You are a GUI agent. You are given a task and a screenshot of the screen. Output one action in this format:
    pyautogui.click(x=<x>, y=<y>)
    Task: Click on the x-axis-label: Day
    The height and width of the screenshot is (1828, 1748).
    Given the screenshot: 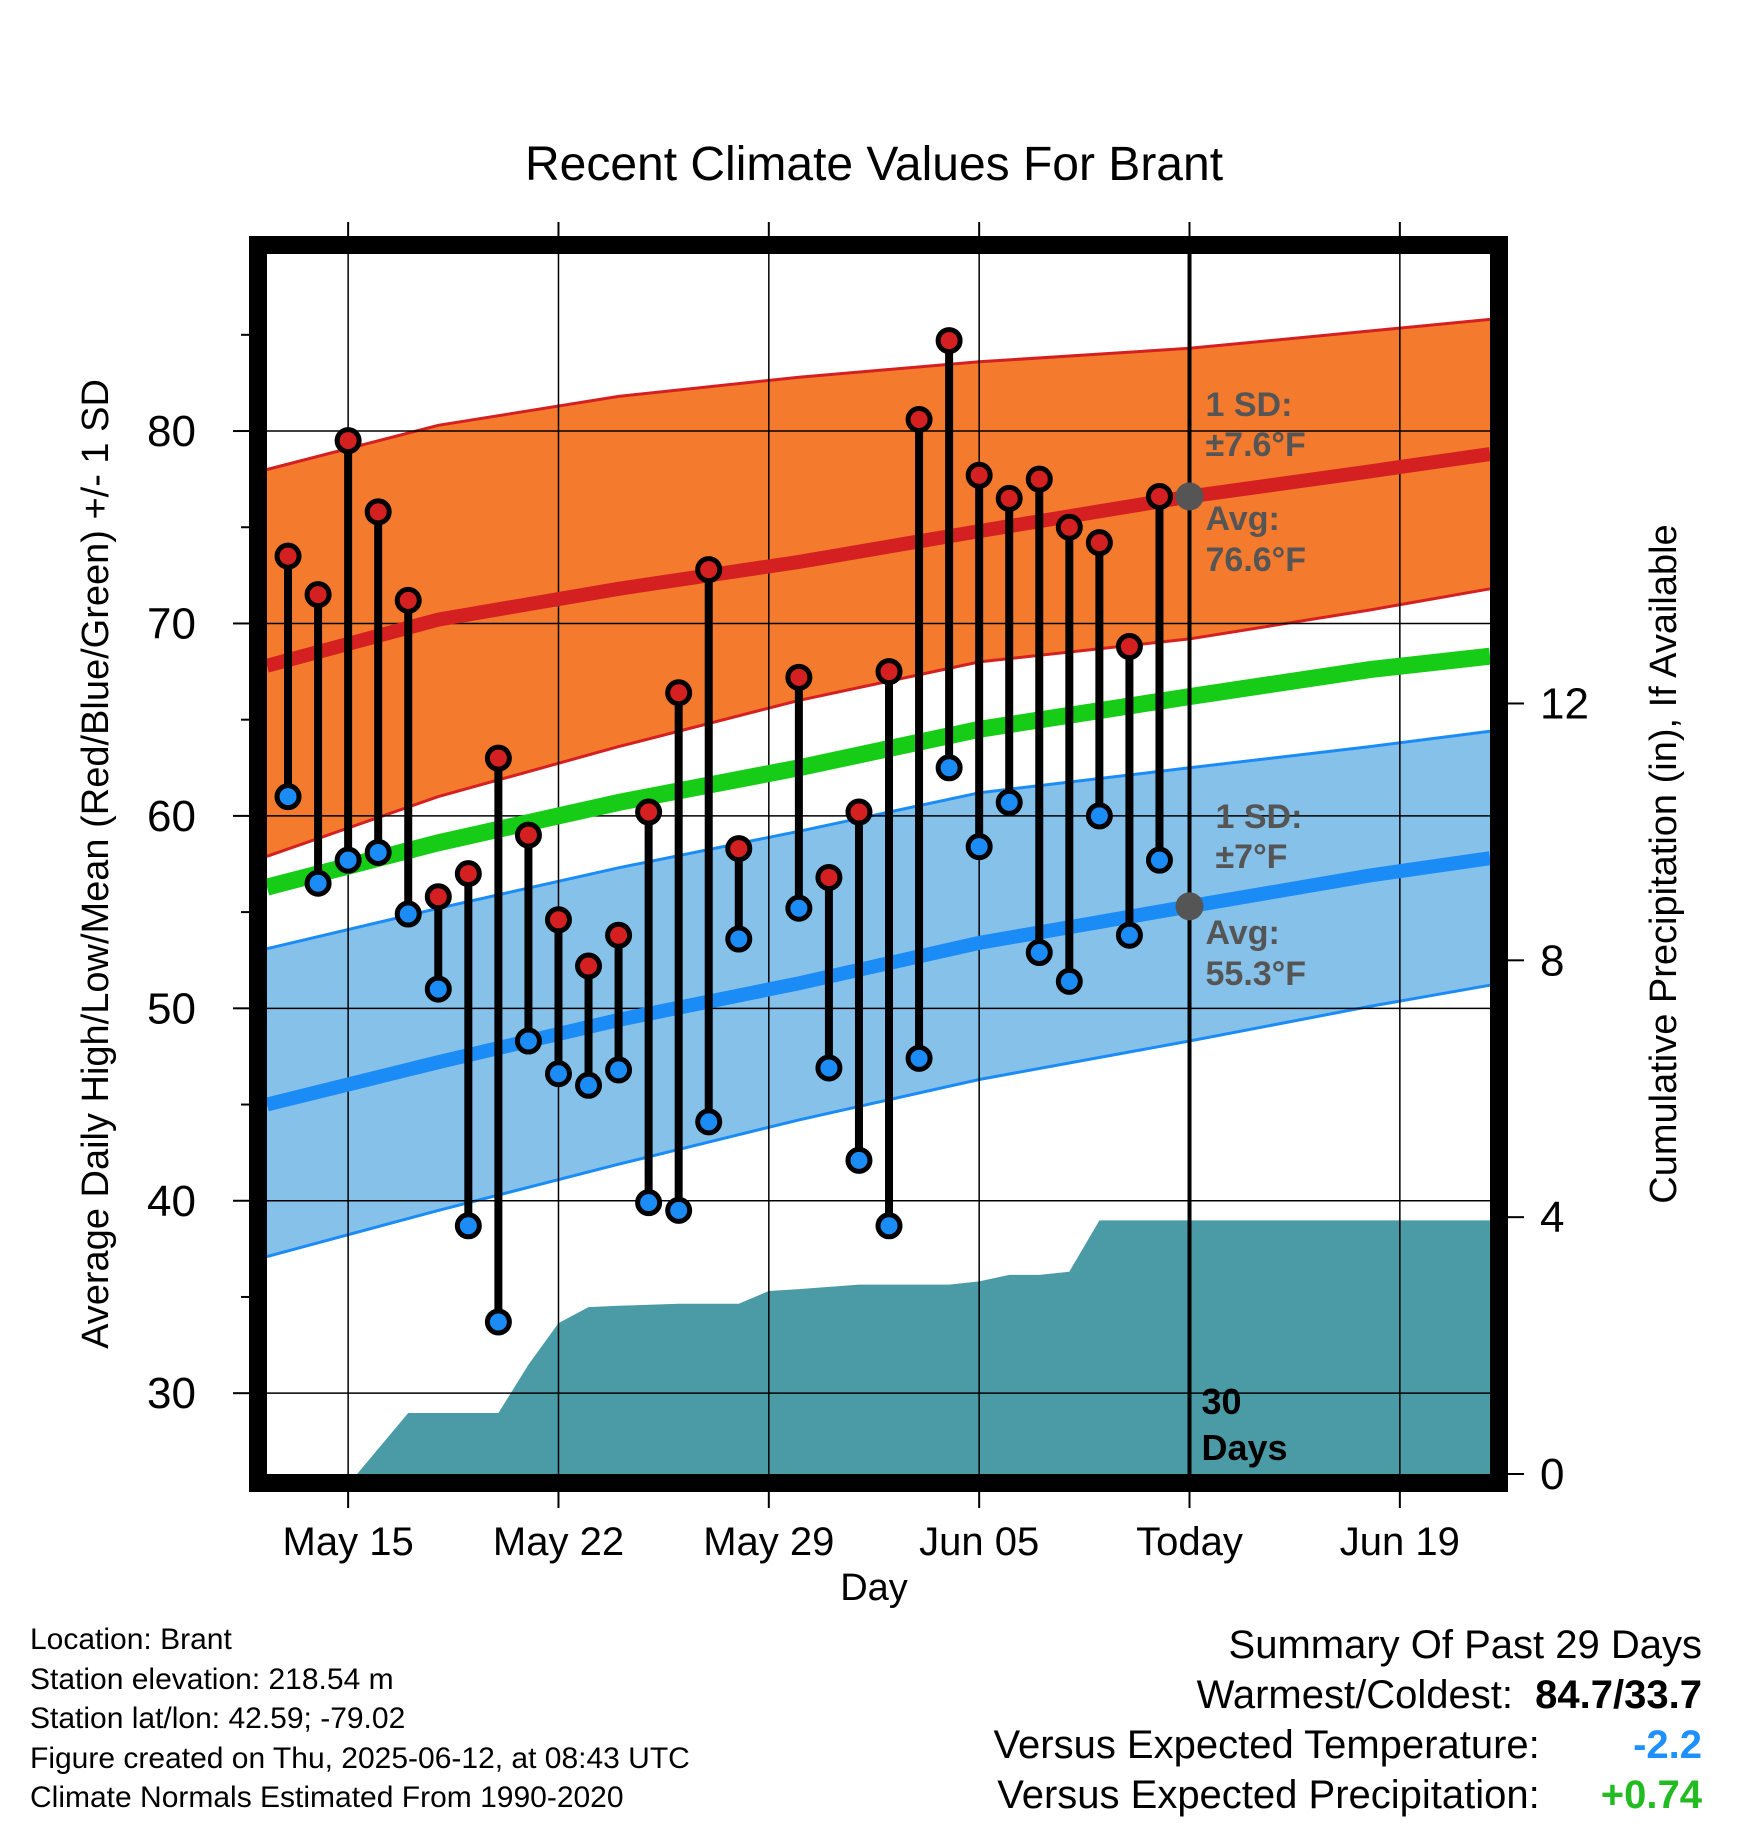 What is the action you would take?
    pyautogui.click(x=874, y=1588)
    